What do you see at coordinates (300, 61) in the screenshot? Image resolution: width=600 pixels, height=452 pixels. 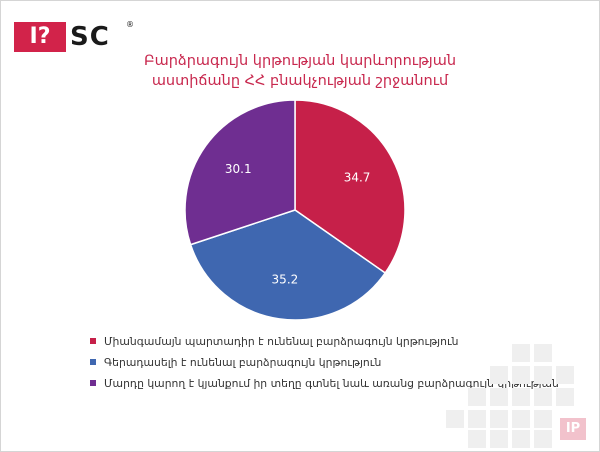 I see `chart-title-line-1: Բարձրագույն կրթության կարևորության` at bounding box center [300, 61].